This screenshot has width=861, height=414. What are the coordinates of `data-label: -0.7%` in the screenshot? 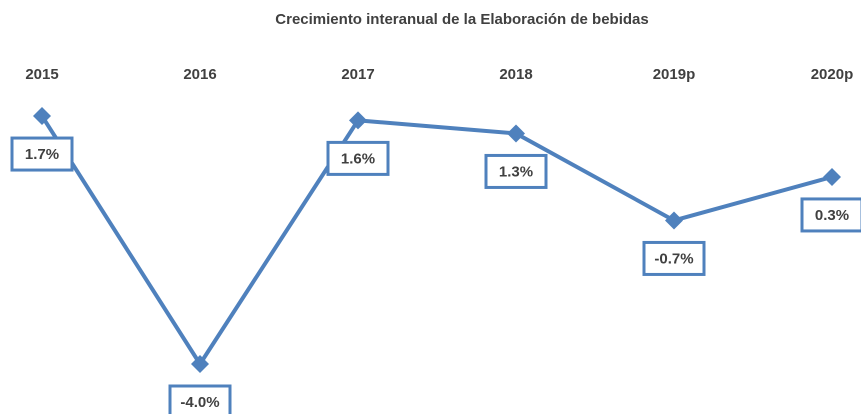 It's located at (673, 258).